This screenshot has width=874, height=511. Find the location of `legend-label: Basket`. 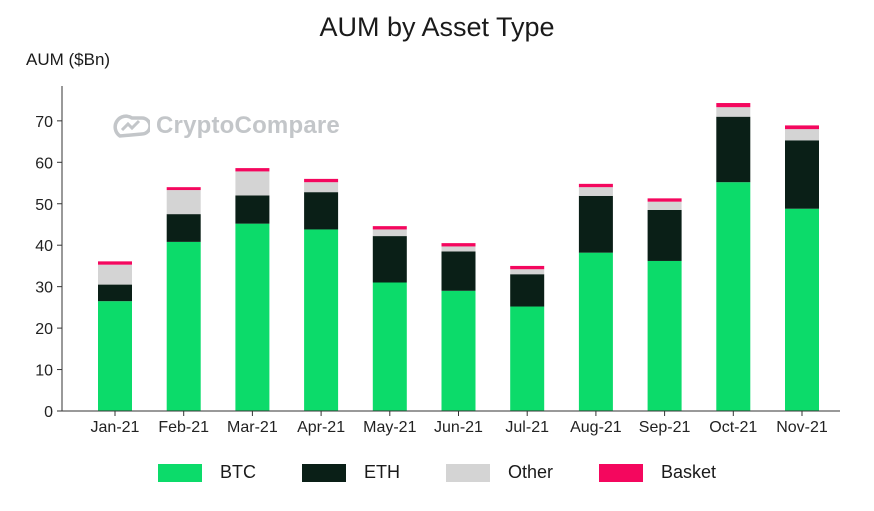

legend-label: Basket is located at coordinates (689, 472).